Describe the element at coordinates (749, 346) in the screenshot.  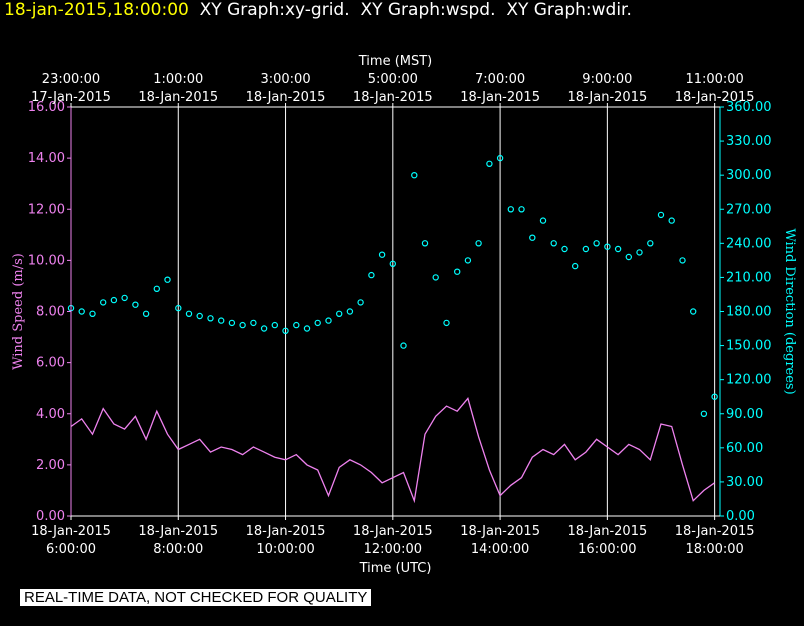
I see `right-tick-label: 150.00` at that location.